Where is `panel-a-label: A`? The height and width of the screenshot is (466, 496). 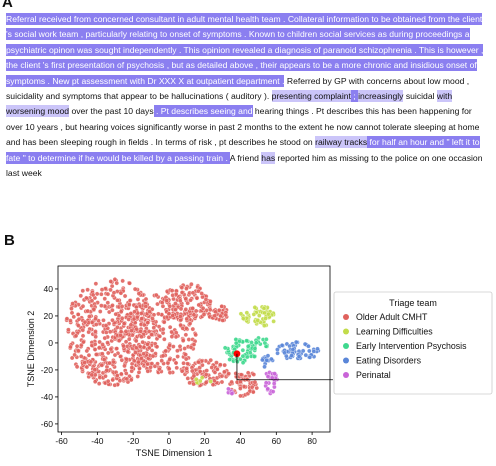
panel-a-label: A is located at coordinates (7, 5).